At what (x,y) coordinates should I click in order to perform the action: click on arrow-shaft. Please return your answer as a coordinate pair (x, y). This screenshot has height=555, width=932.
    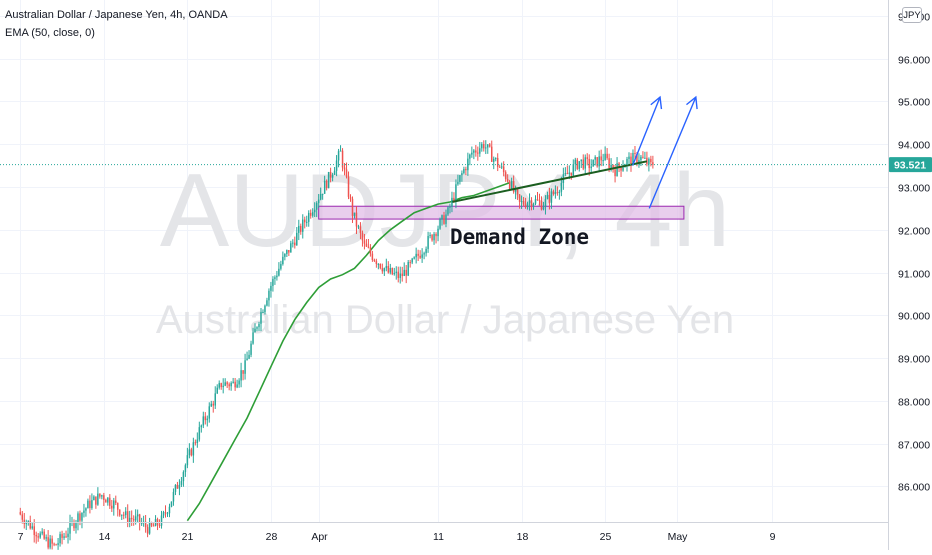
    Looking at the image, I should click on (672, 152).